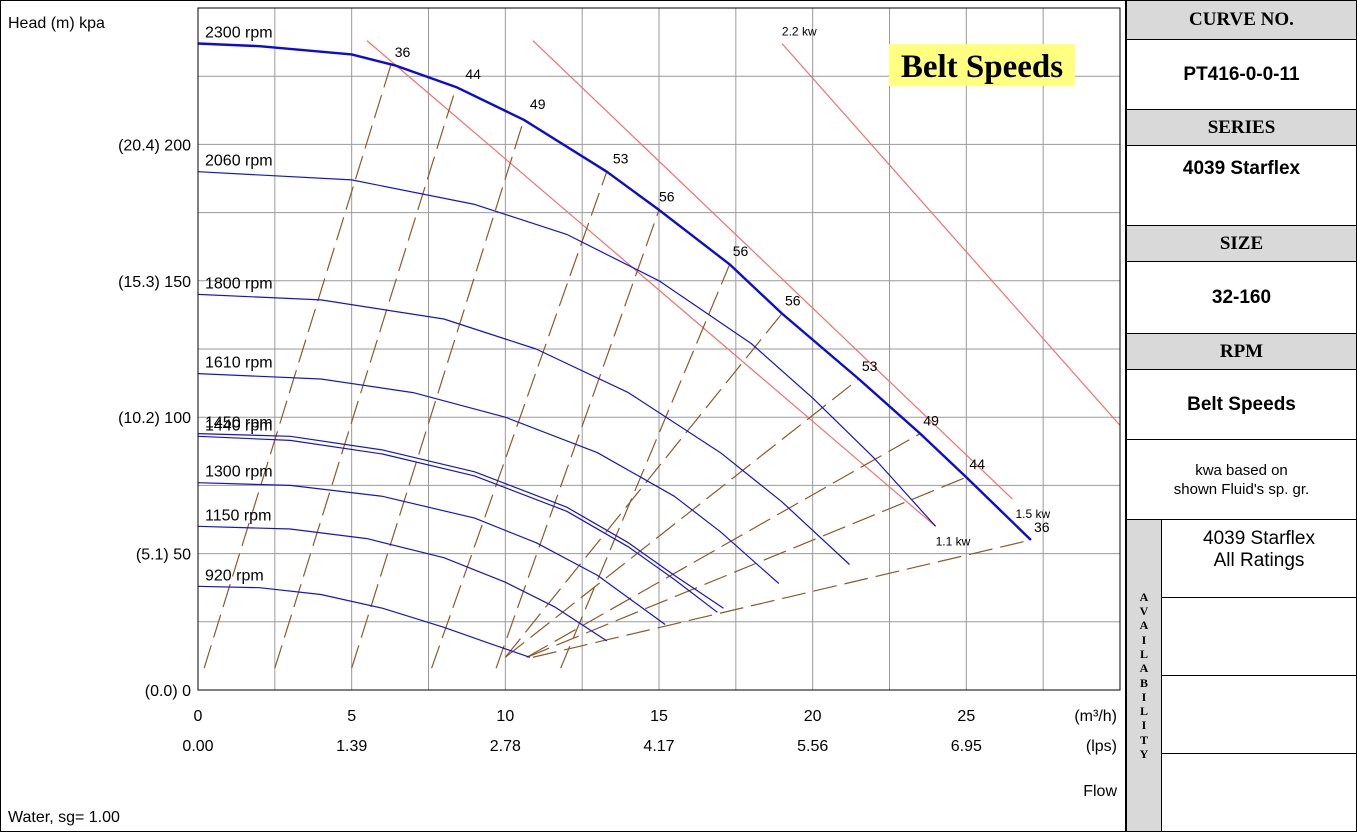  I want to click on y-tick-label: (10.2) 100, so click(154, 418).